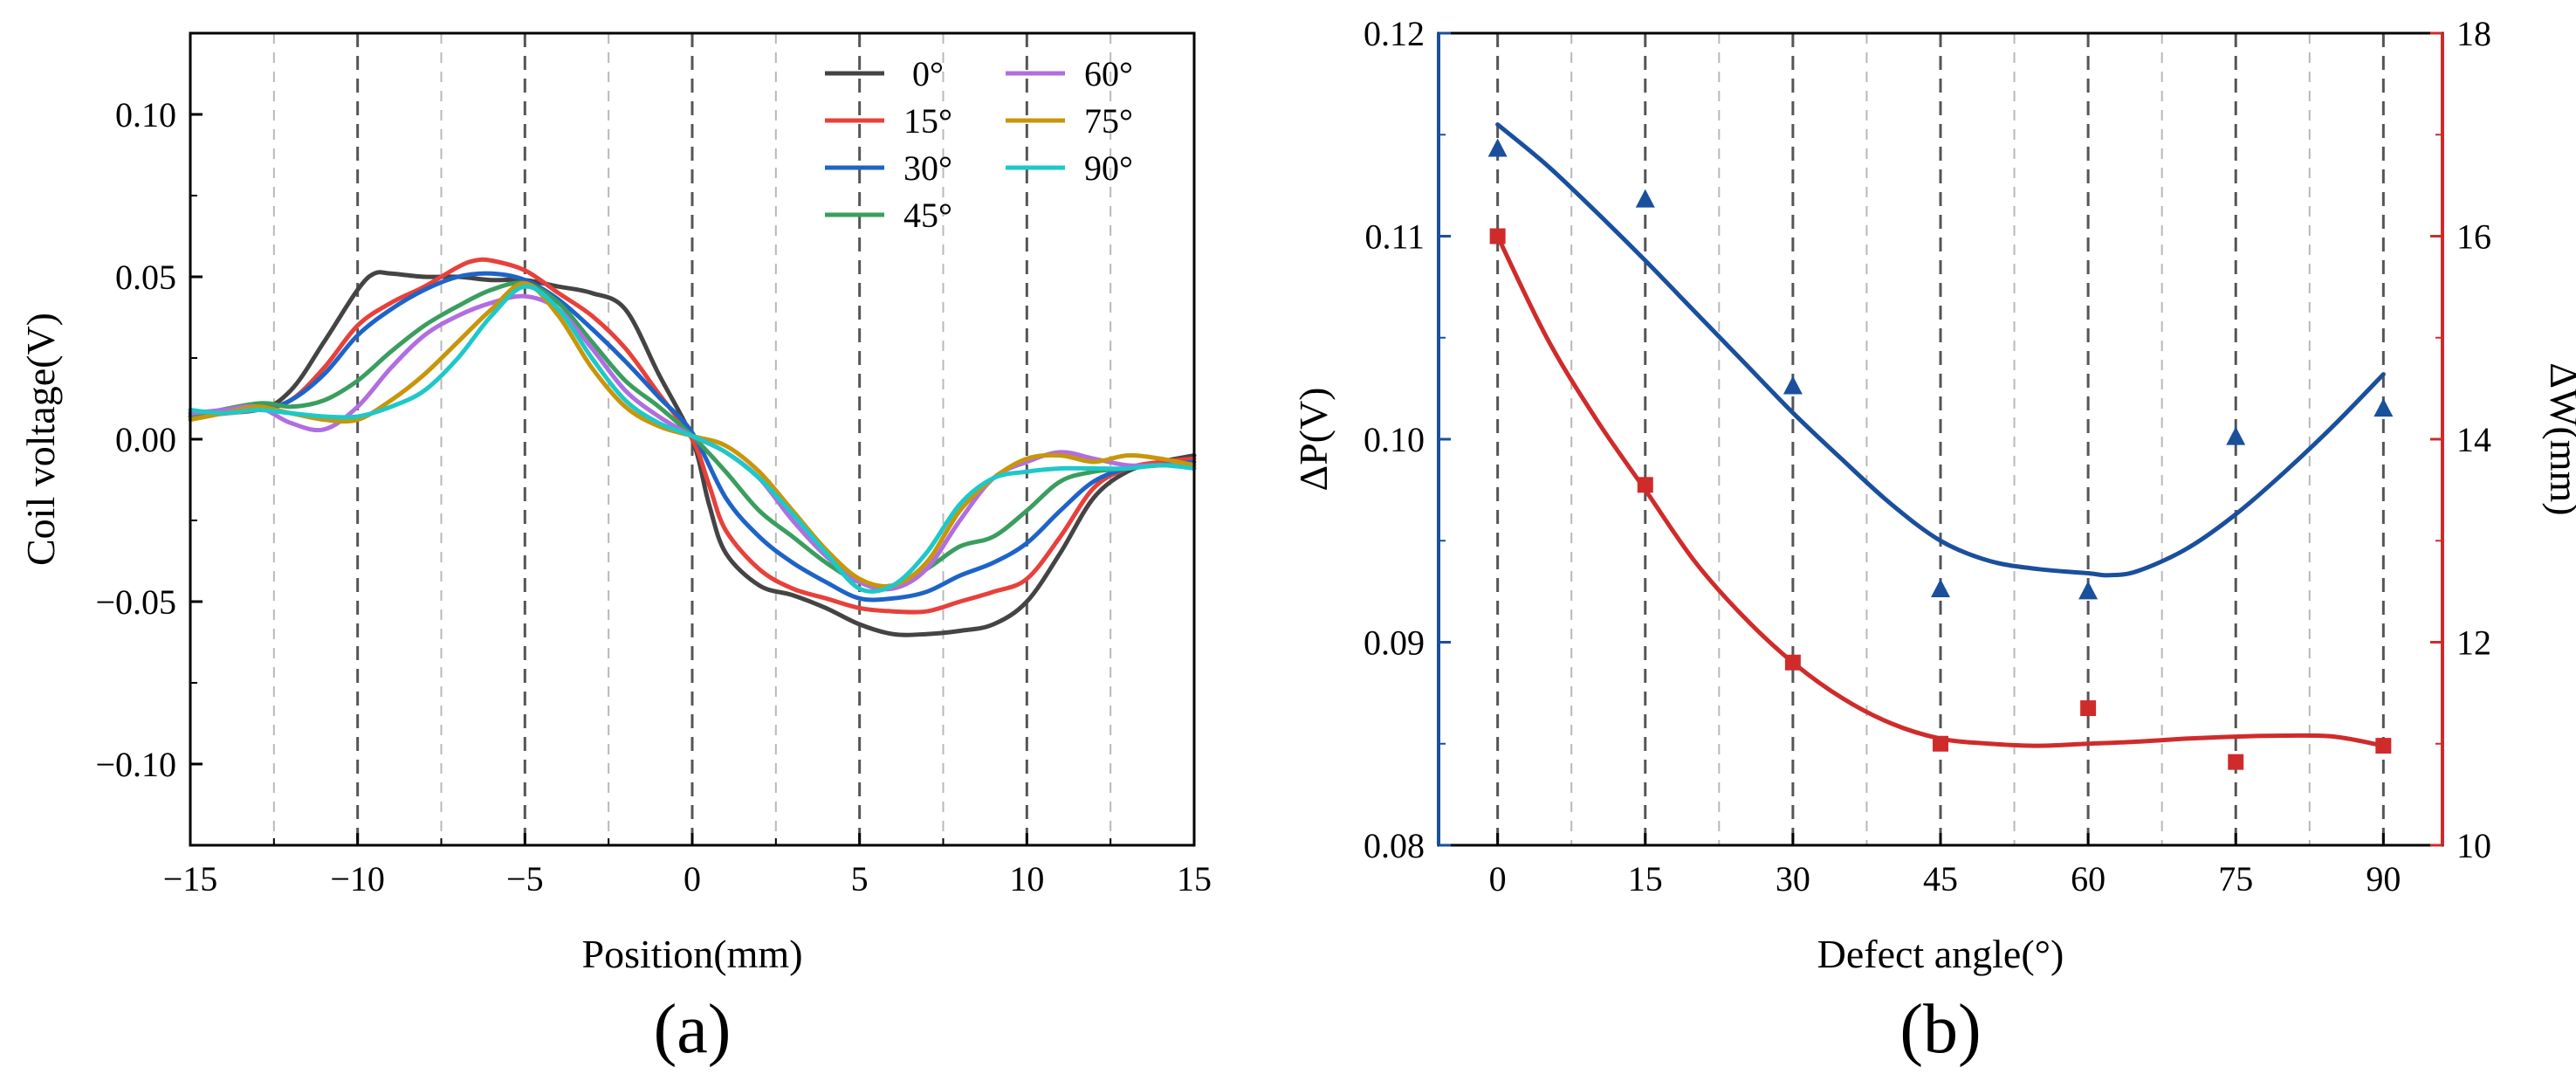  What do you see at coordinates (2473, 845) in the screenshot?
I see `panel-b-right-y-tick-label: 10` at bounding box center [2473, 845].